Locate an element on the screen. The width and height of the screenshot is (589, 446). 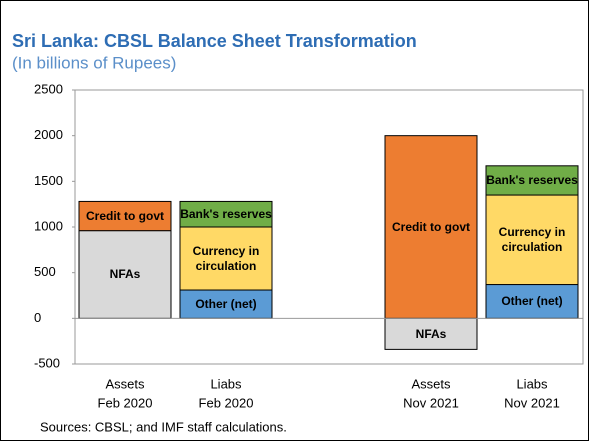
y-tick-label: 1500 is located at coordinates (48, 180).